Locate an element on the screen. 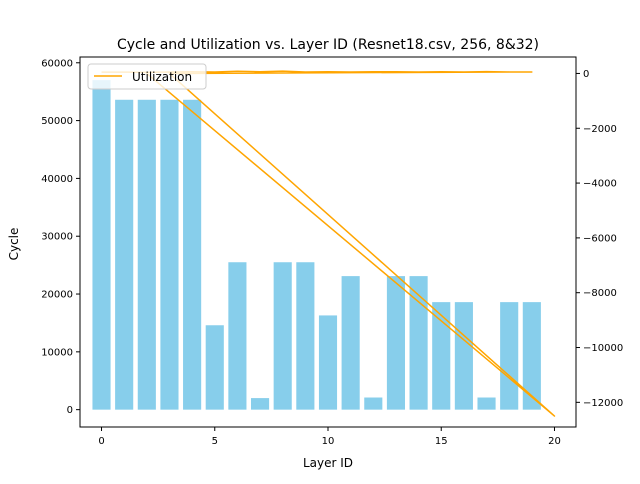 The height and width of the screenshot is (484, 640). x-axis-ticks: 0 5 10 15 20 is located at coordinates (329, 437).